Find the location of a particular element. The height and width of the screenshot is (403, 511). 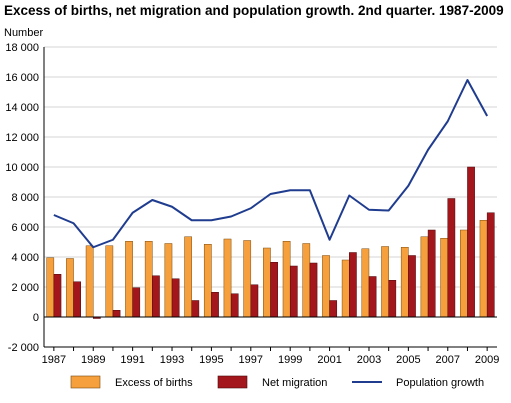

legend-swatch-excess-of-births is located at coordinates (85, 382).